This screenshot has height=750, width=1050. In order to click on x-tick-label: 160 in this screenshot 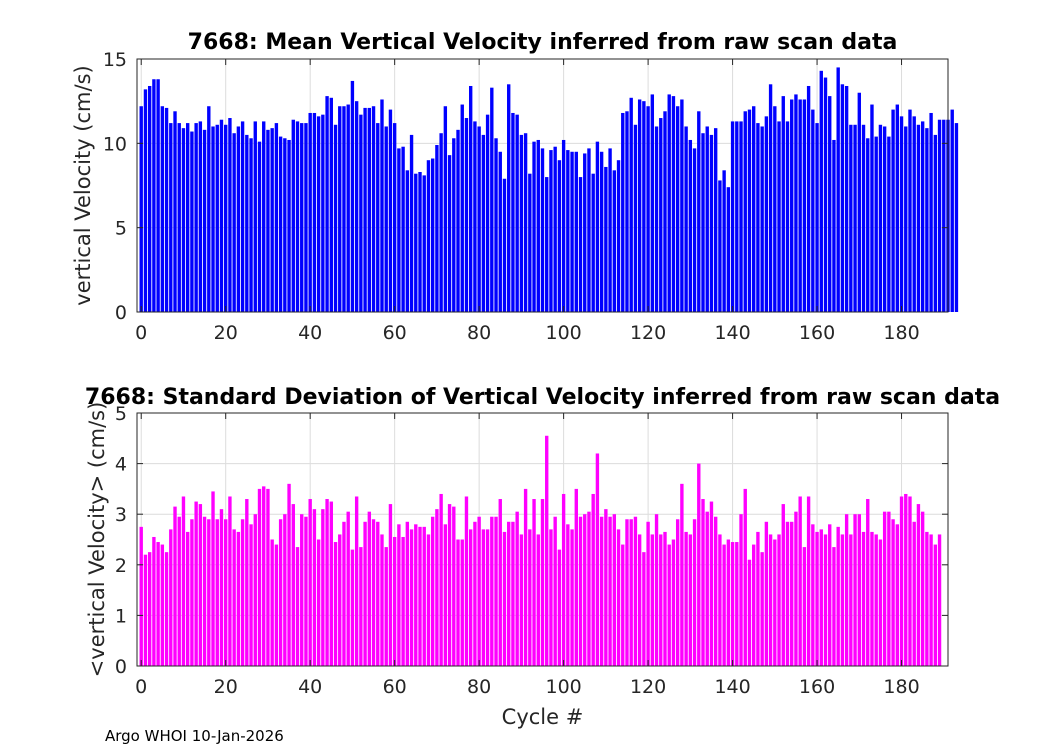, I will do `click(817, 687)`.